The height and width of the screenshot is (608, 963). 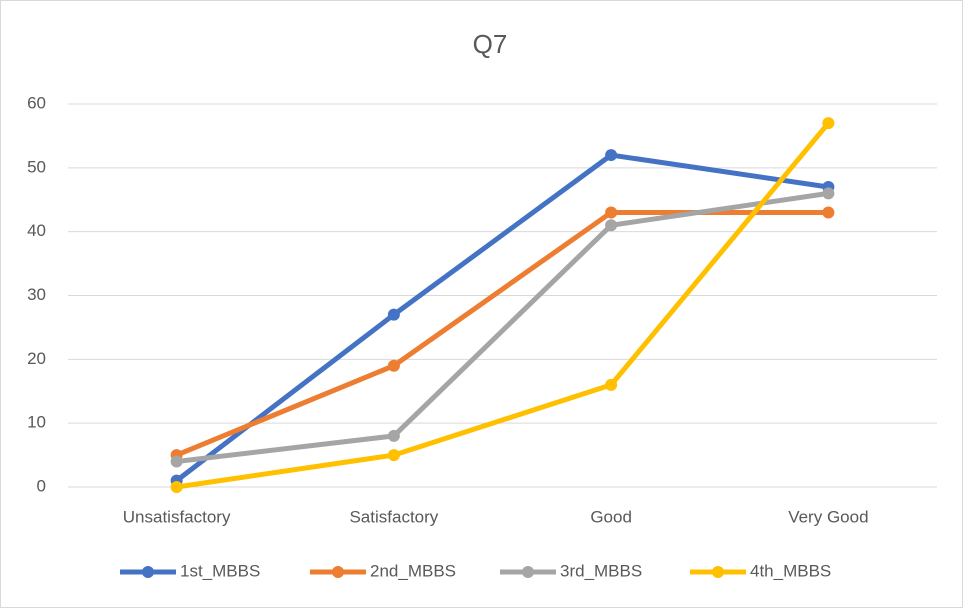 I want to click on x-tick-label: Unsatisfactory, so click(x=177, y=516).